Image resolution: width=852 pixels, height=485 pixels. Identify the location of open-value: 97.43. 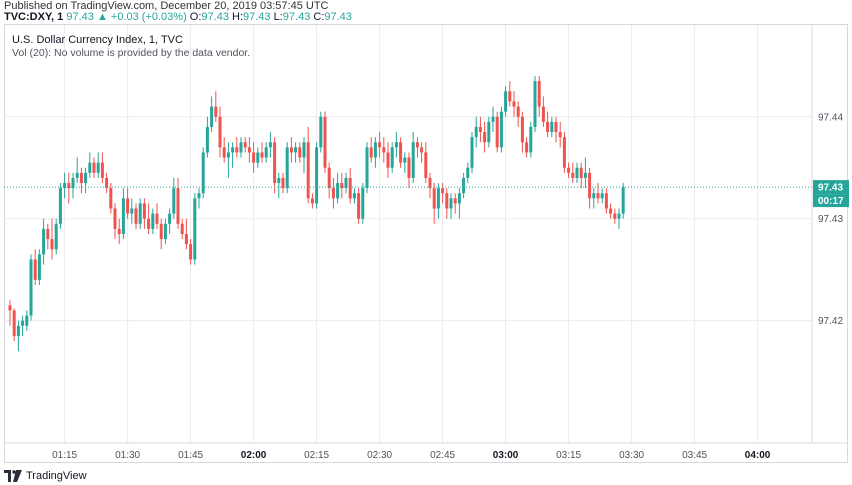
(215, 17).